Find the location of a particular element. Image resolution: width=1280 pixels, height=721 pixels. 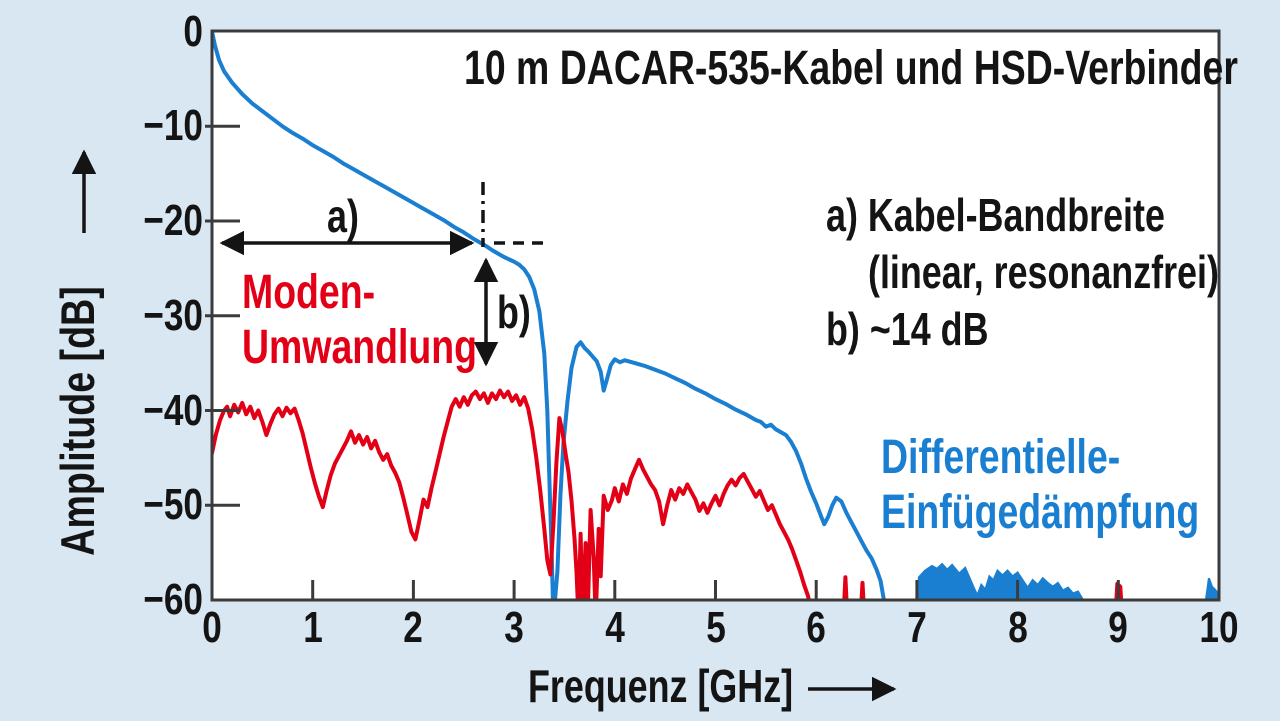

legend-line-b: b) ~14 dB is located at coordinates (907, 329).